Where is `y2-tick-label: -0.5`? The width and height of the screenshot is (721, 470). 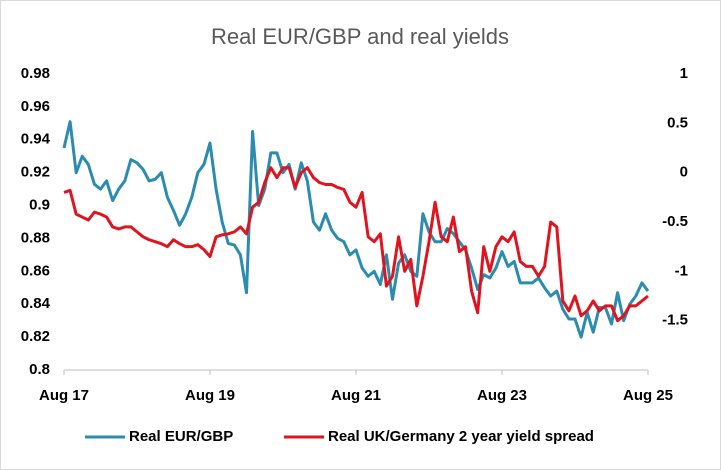 y2-tick-label: -0.5 is located at coordinates (675, 221).